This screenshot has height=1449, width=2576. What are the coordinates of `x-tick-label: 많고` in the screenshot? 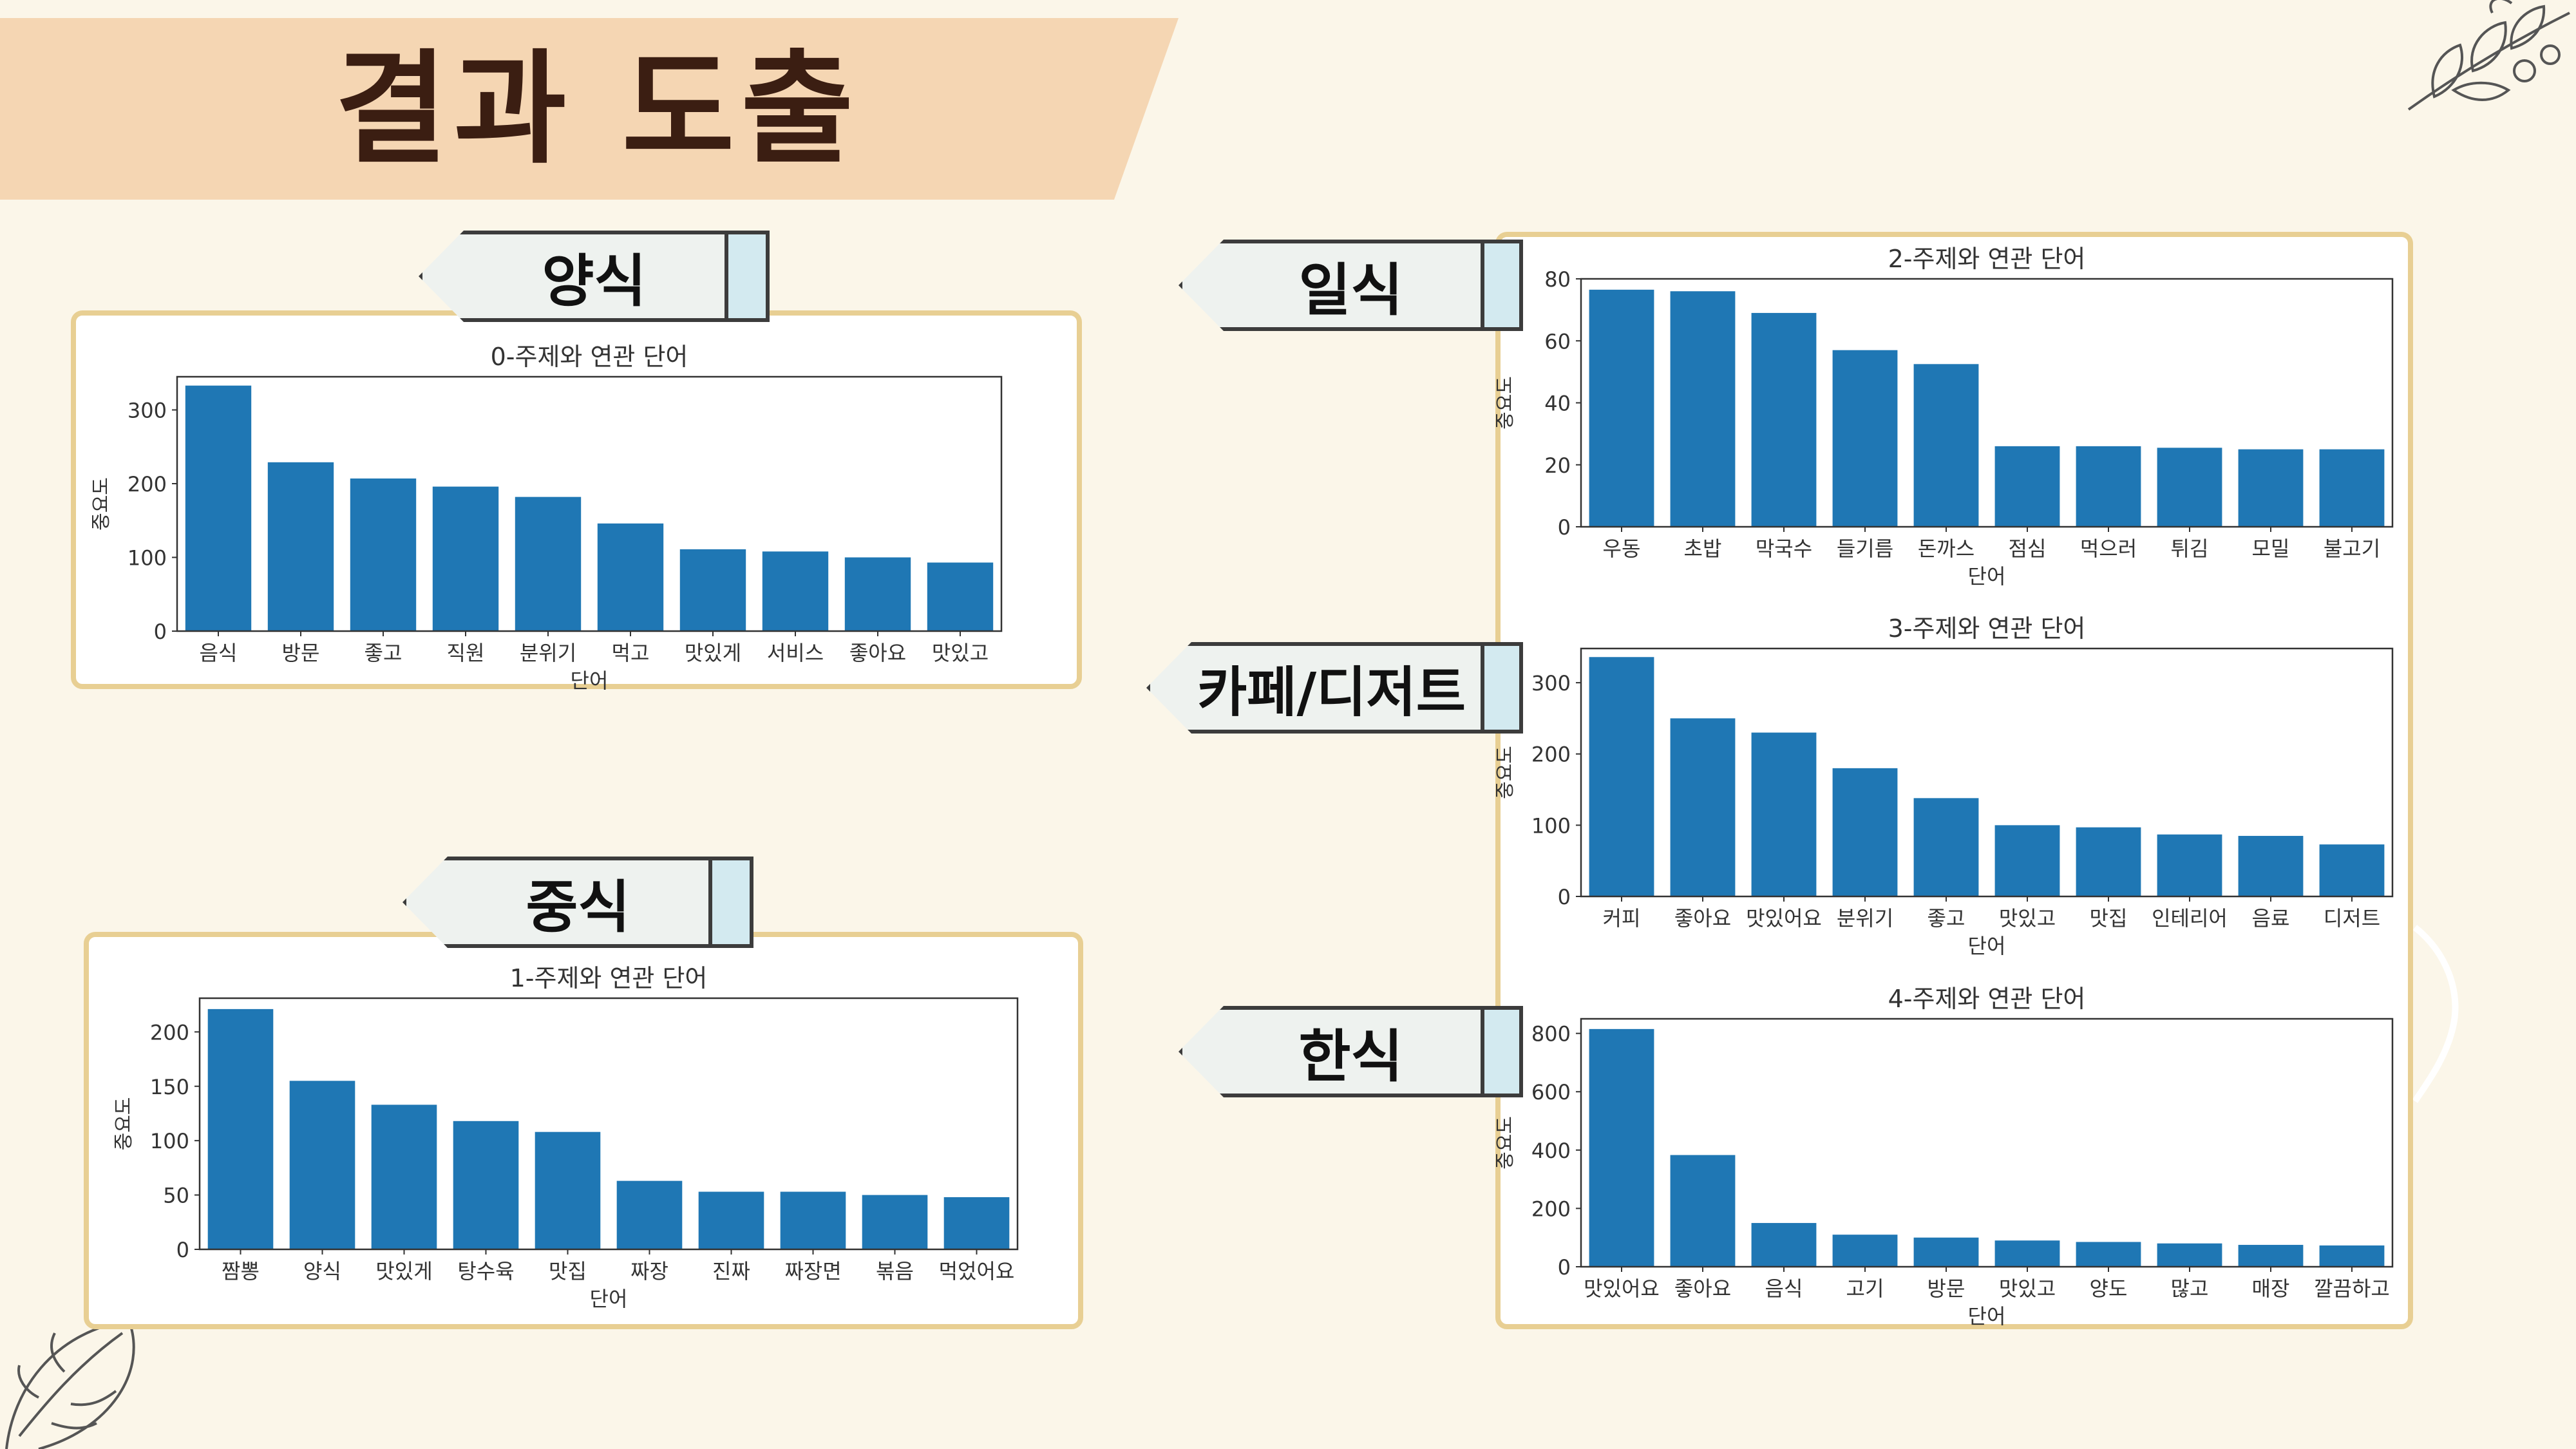 It's located at (2190, 1288).